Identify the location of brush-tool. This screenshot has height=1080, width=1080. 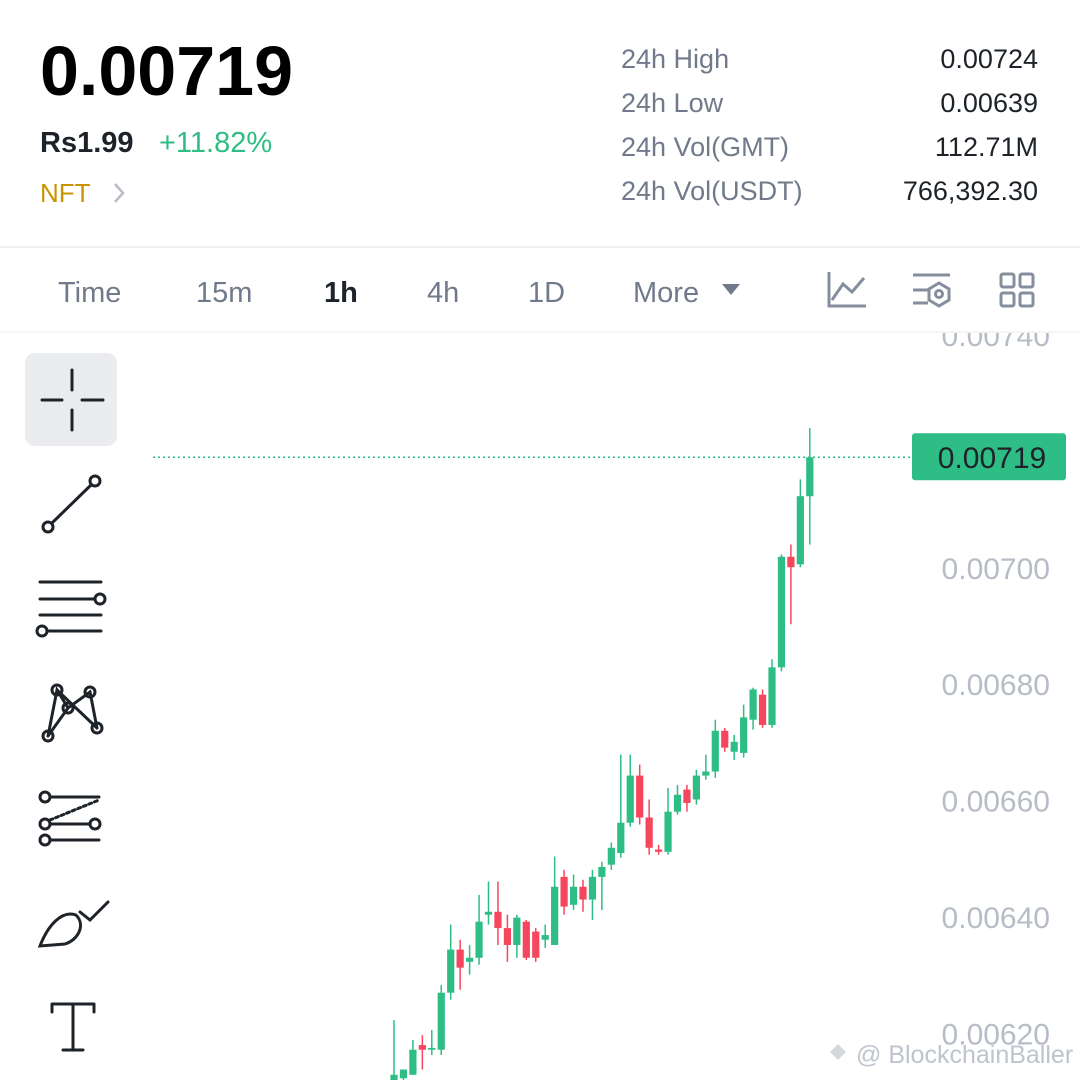
(73, 924).